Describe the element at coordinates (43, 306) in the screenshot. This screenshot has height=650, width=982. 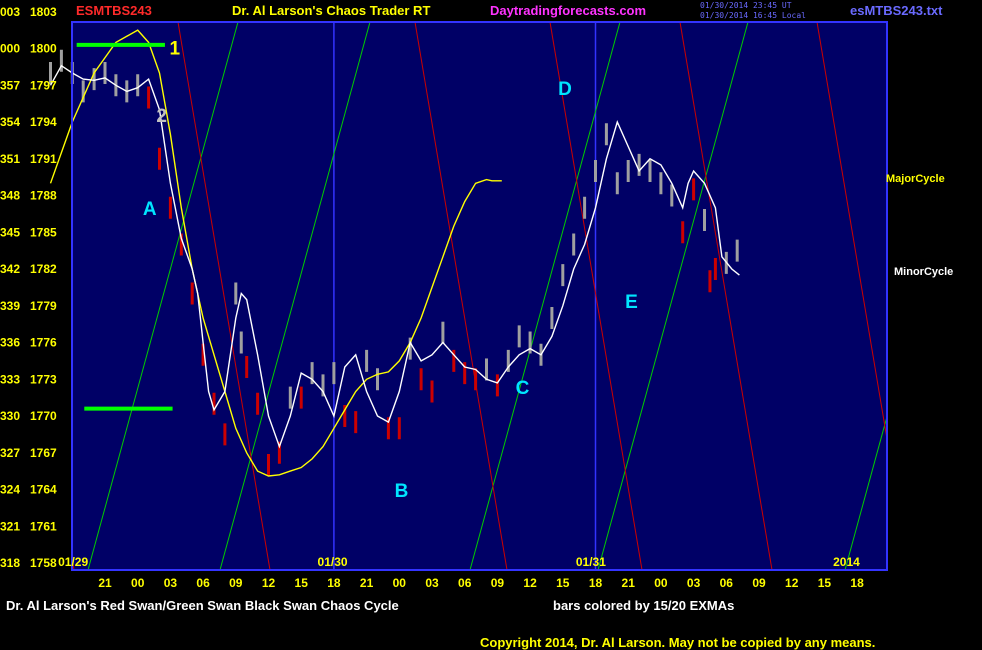
I see `y-tick-right-7: 1779` at that location.